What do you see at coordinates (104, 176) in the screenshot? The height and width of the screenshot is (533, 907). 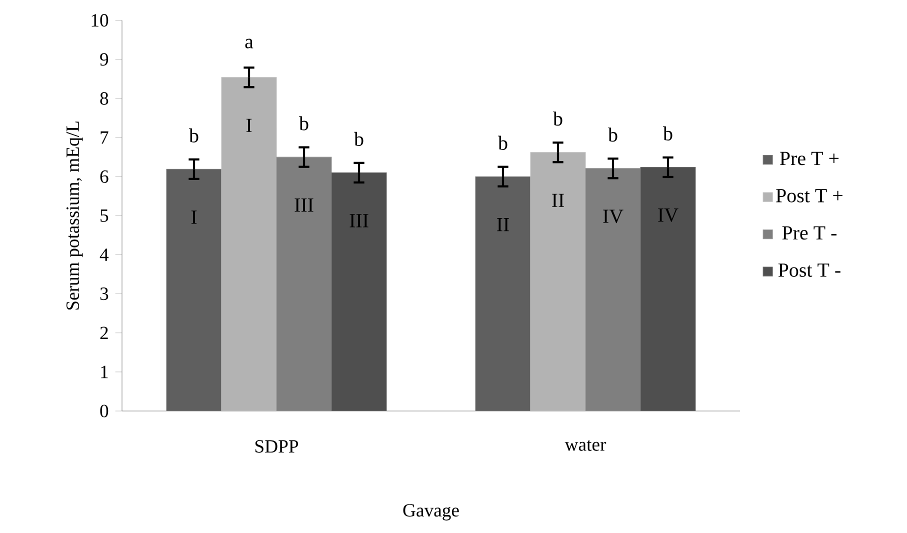 I see `y-tick-label: 6` at bounding box center [104, 176].